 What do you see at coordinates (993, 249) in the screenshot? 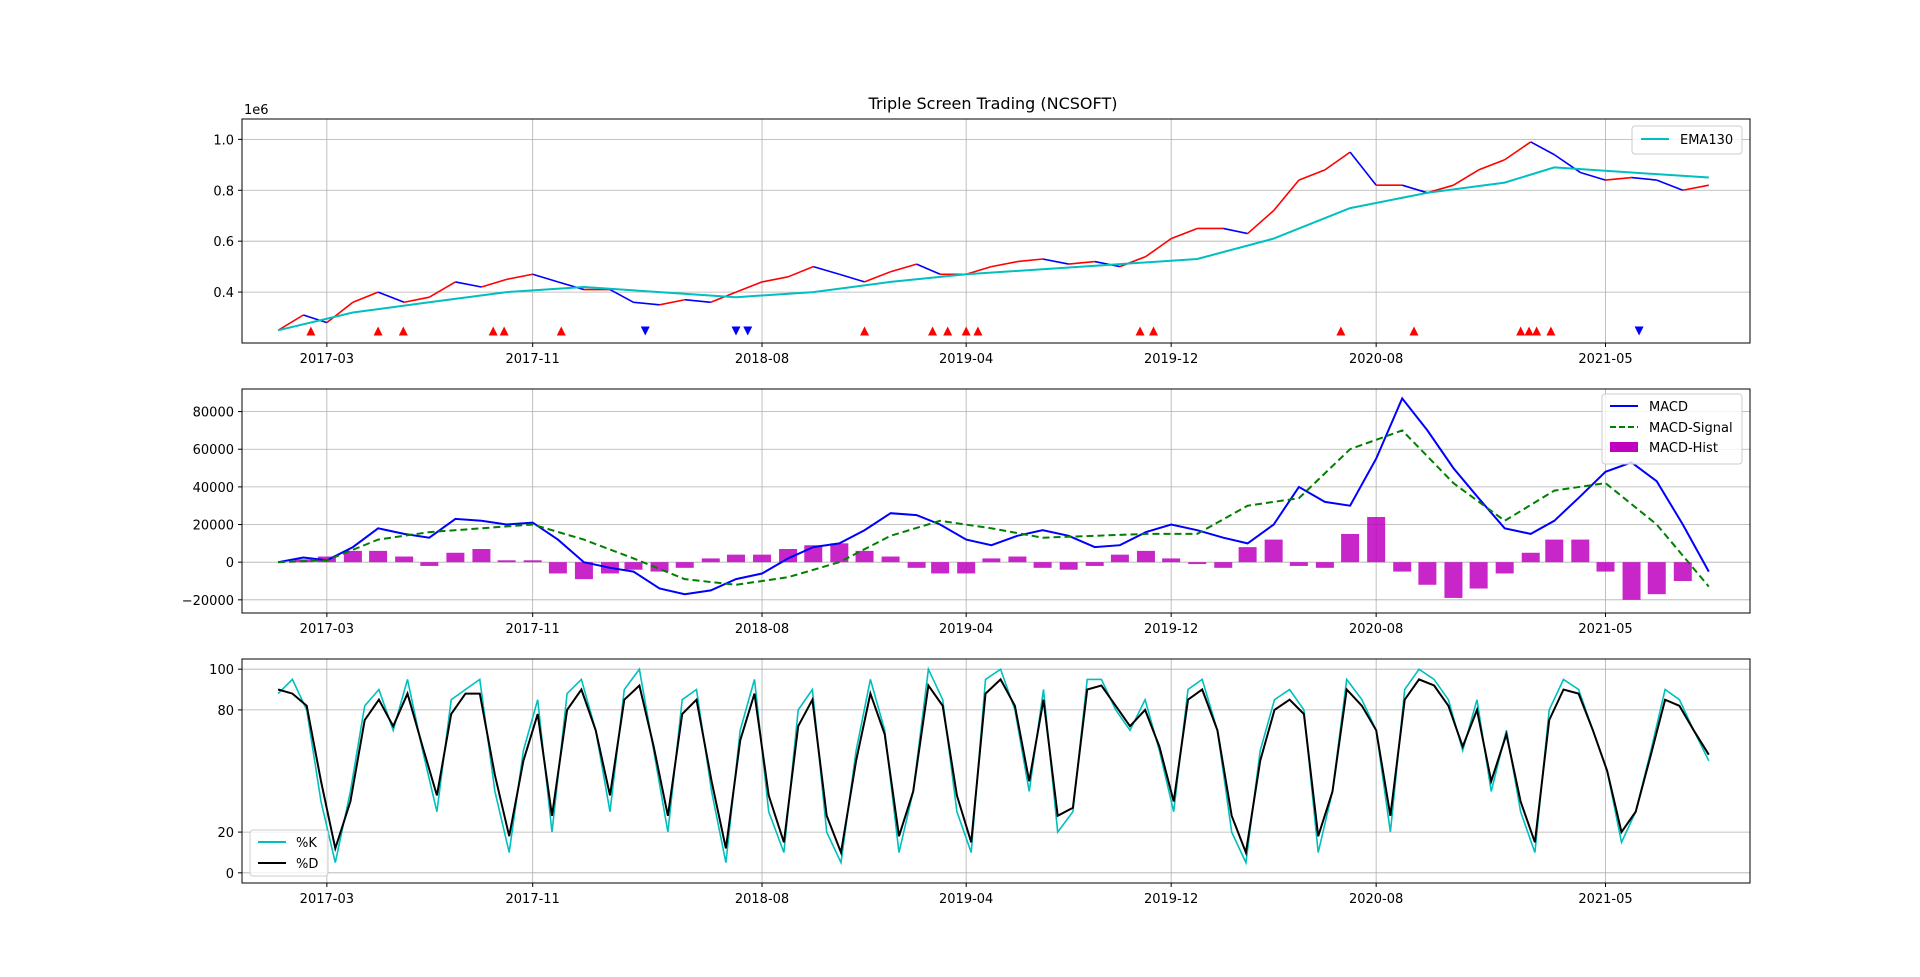
I see `ema130-line` at bounding box center [993, 249].